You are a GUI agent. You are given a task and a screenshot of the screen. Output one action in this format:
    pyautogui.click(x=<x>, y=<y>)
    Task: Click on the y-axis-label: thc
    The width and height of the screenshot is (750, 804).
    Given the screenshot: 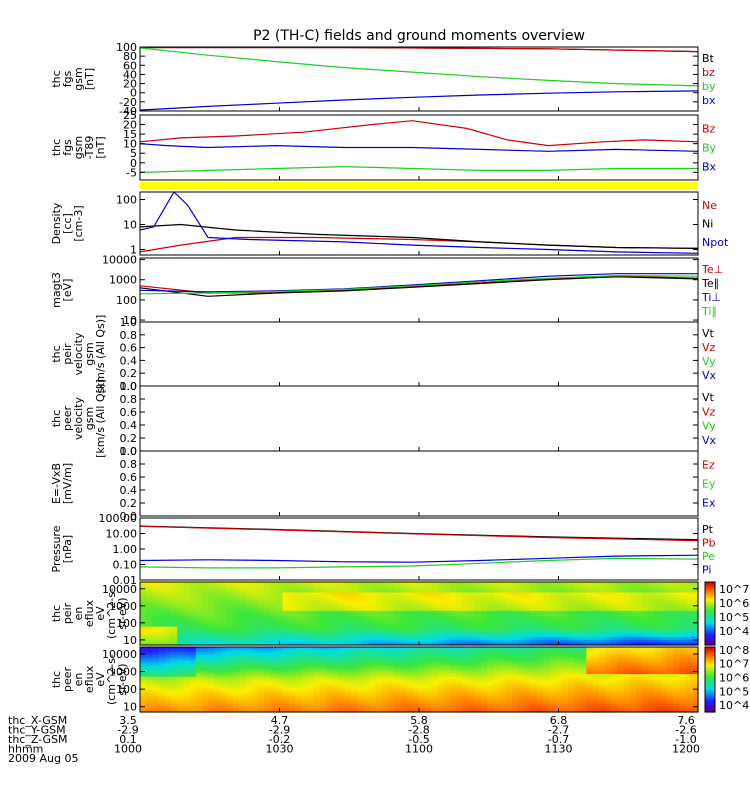 What is the action you would take?
    pyautogui.click(x=56, y=613)
    